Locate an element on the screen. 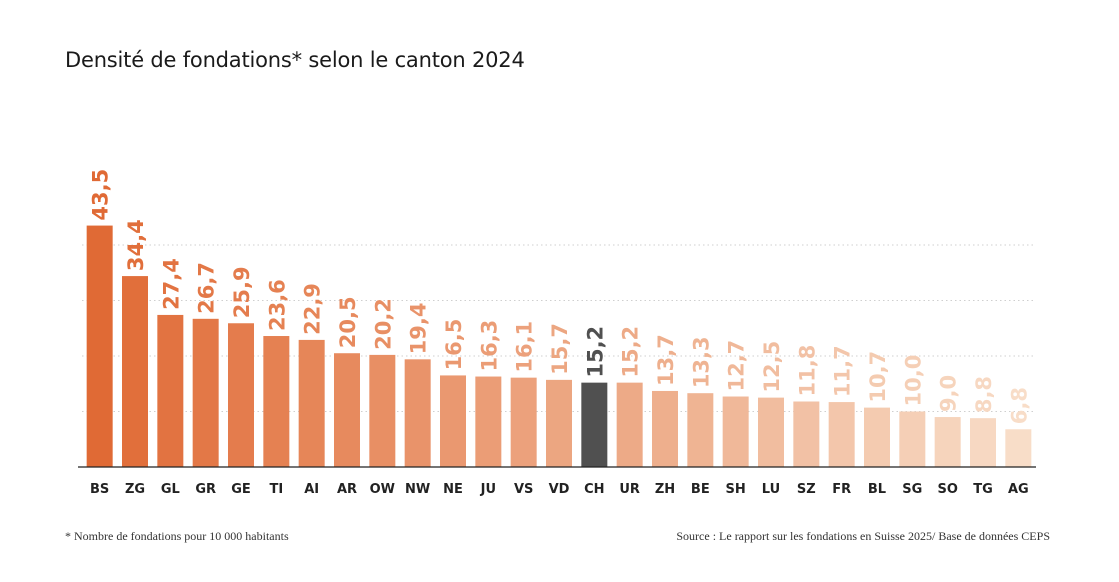 The width and height of the screenshot is (1119, 582). bar-ti is located at coordinates (276, 401).